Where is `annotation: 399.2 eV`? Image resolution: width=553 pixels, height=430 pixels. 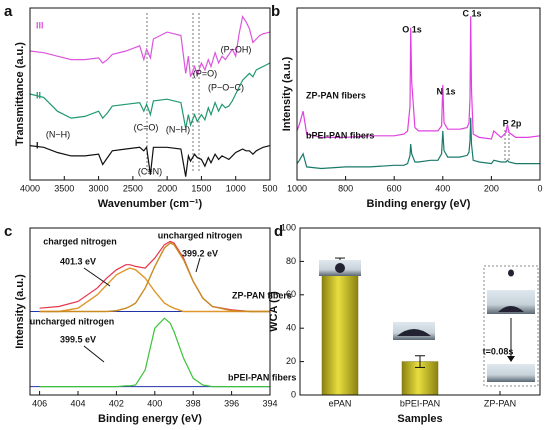 annotation: 399.2 eV is located at coordinates (200, 253).